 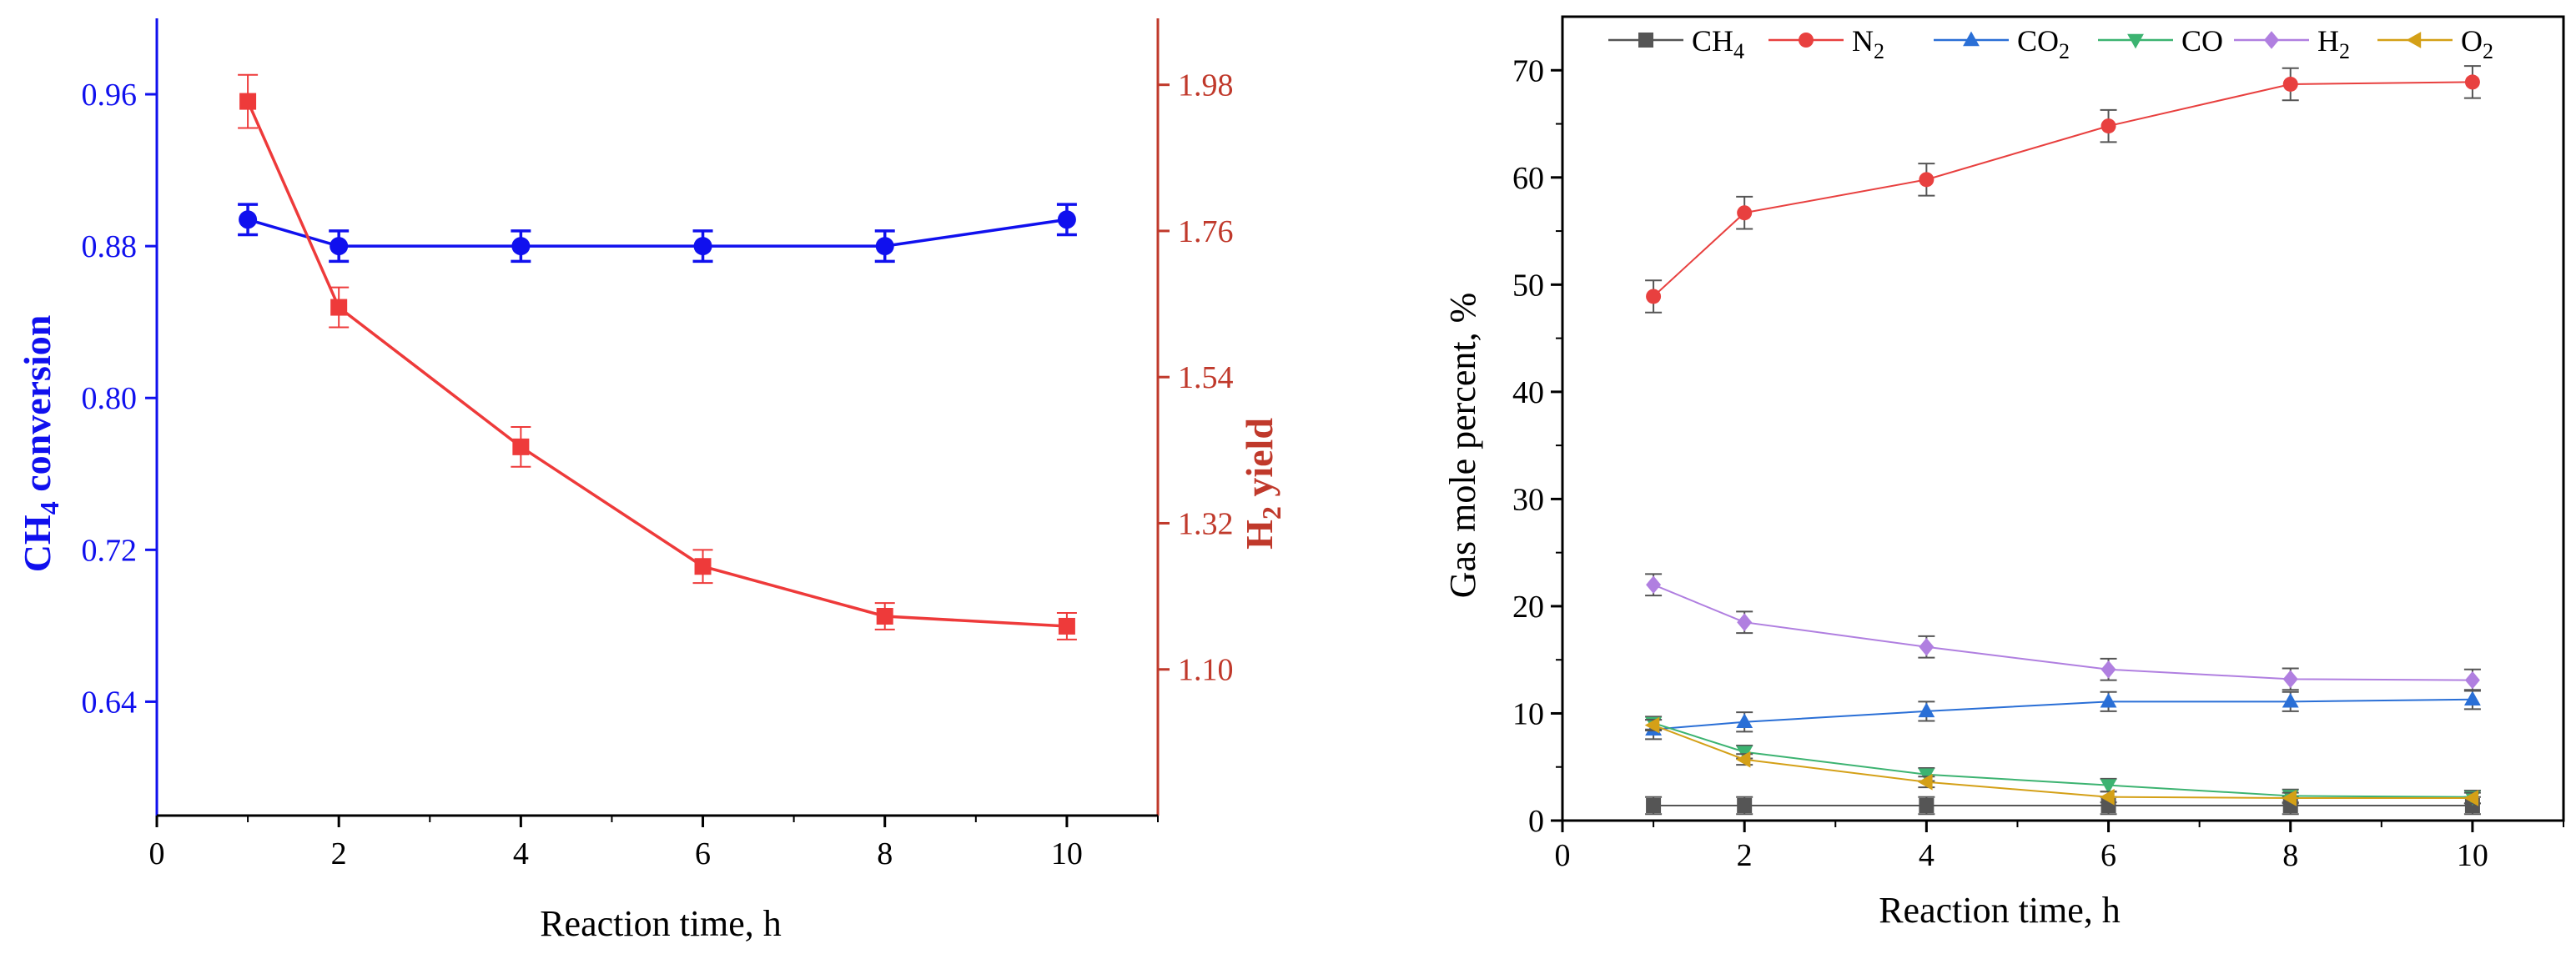 I want to click on right-y-label-main: H, so click(x=1259, y=535).